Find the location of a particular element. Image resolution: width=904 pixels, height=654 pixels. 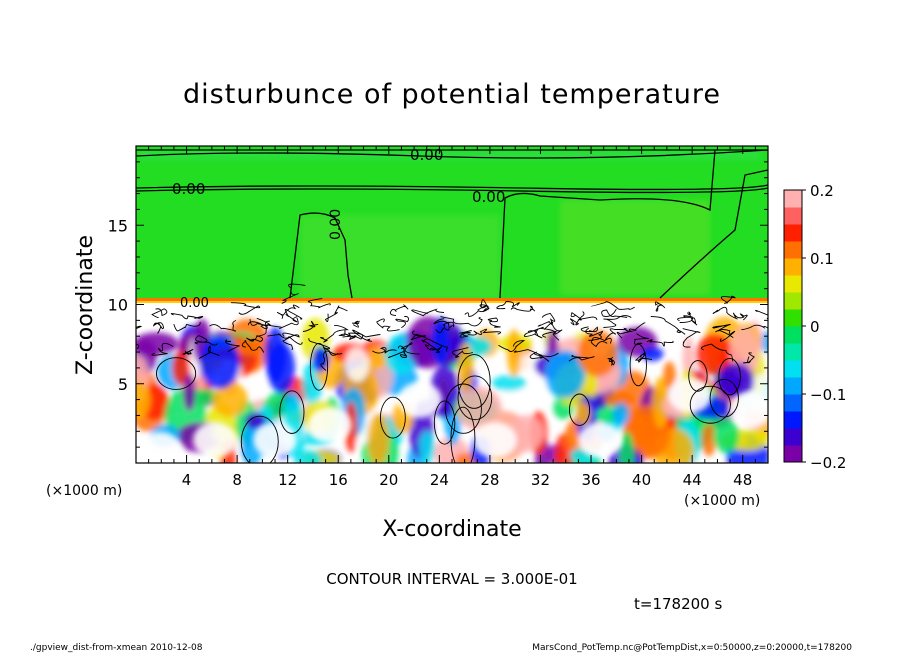

y-tick-label: 5 is located at coordinates (123, 384).